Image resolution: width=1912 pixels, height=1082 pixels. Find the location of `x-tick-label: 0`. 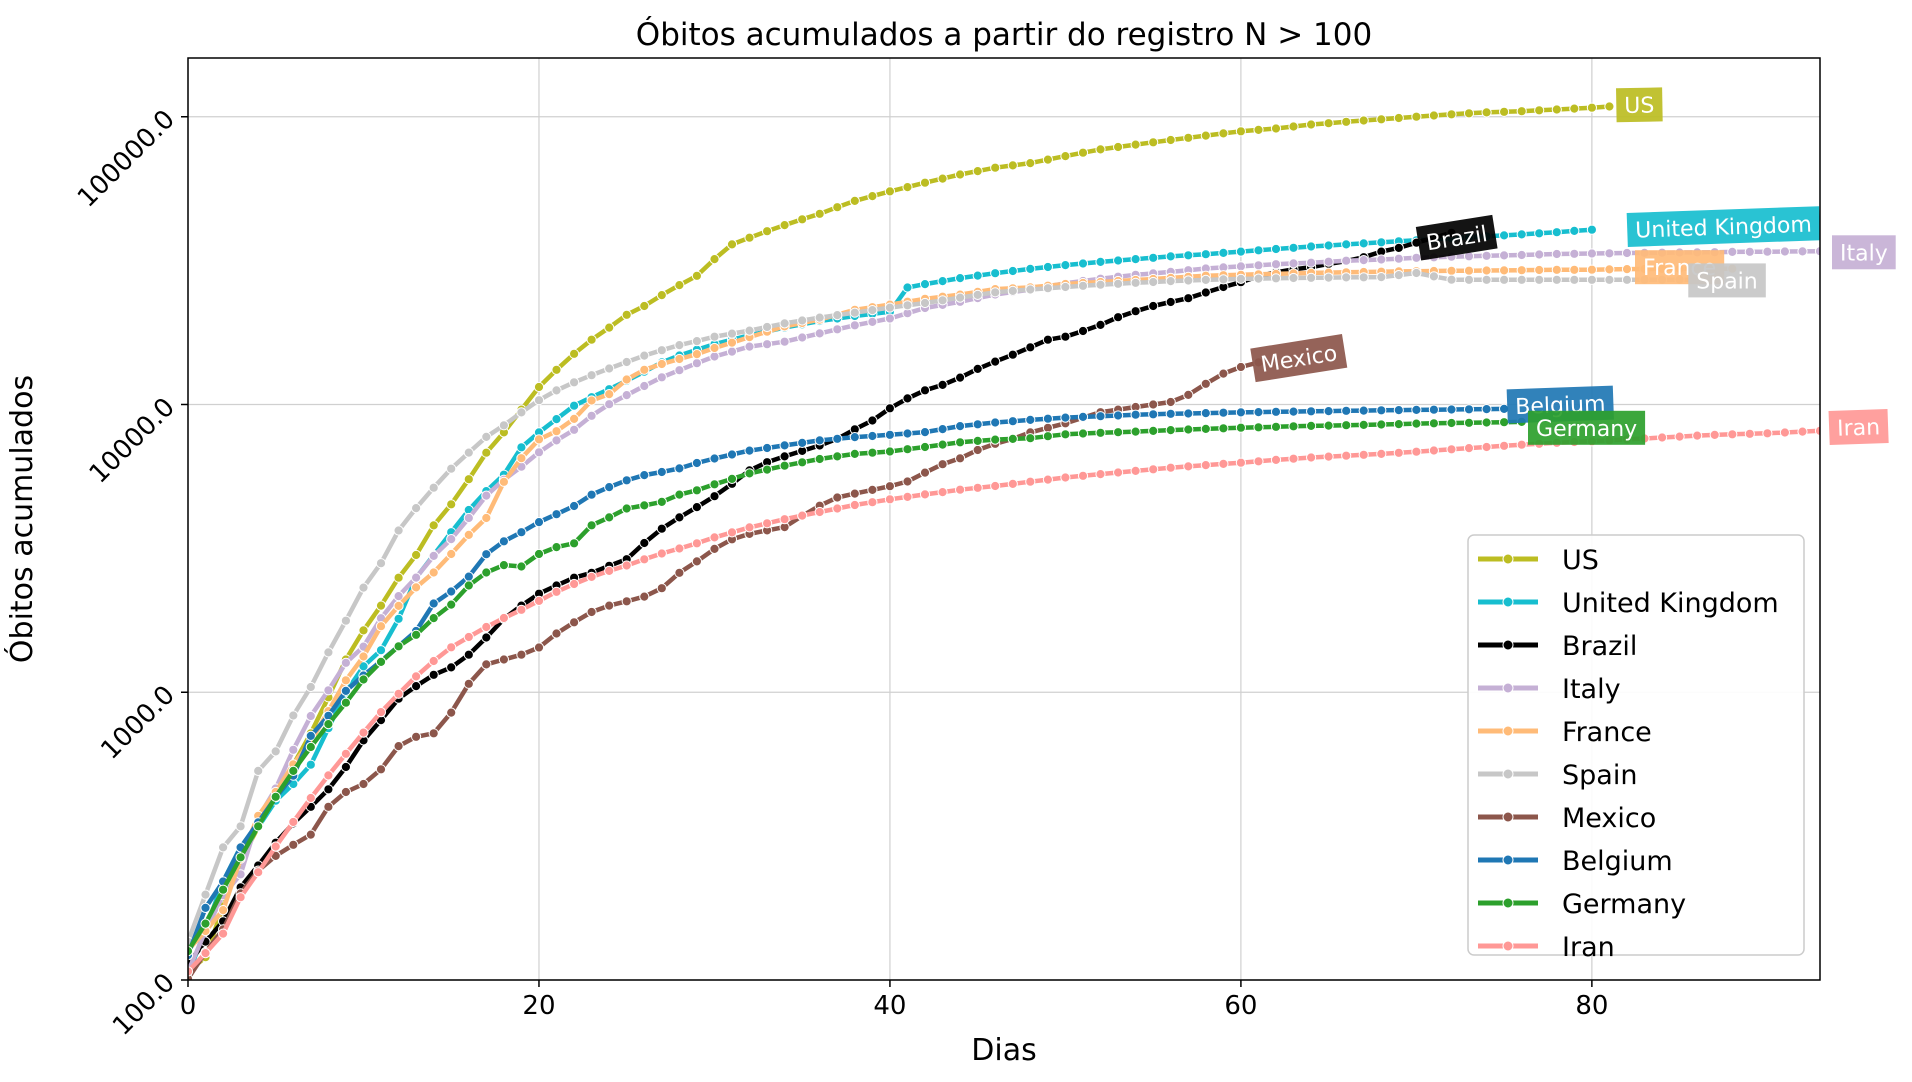

x-tick-label: 0 is located at coordinates (188, 1006).